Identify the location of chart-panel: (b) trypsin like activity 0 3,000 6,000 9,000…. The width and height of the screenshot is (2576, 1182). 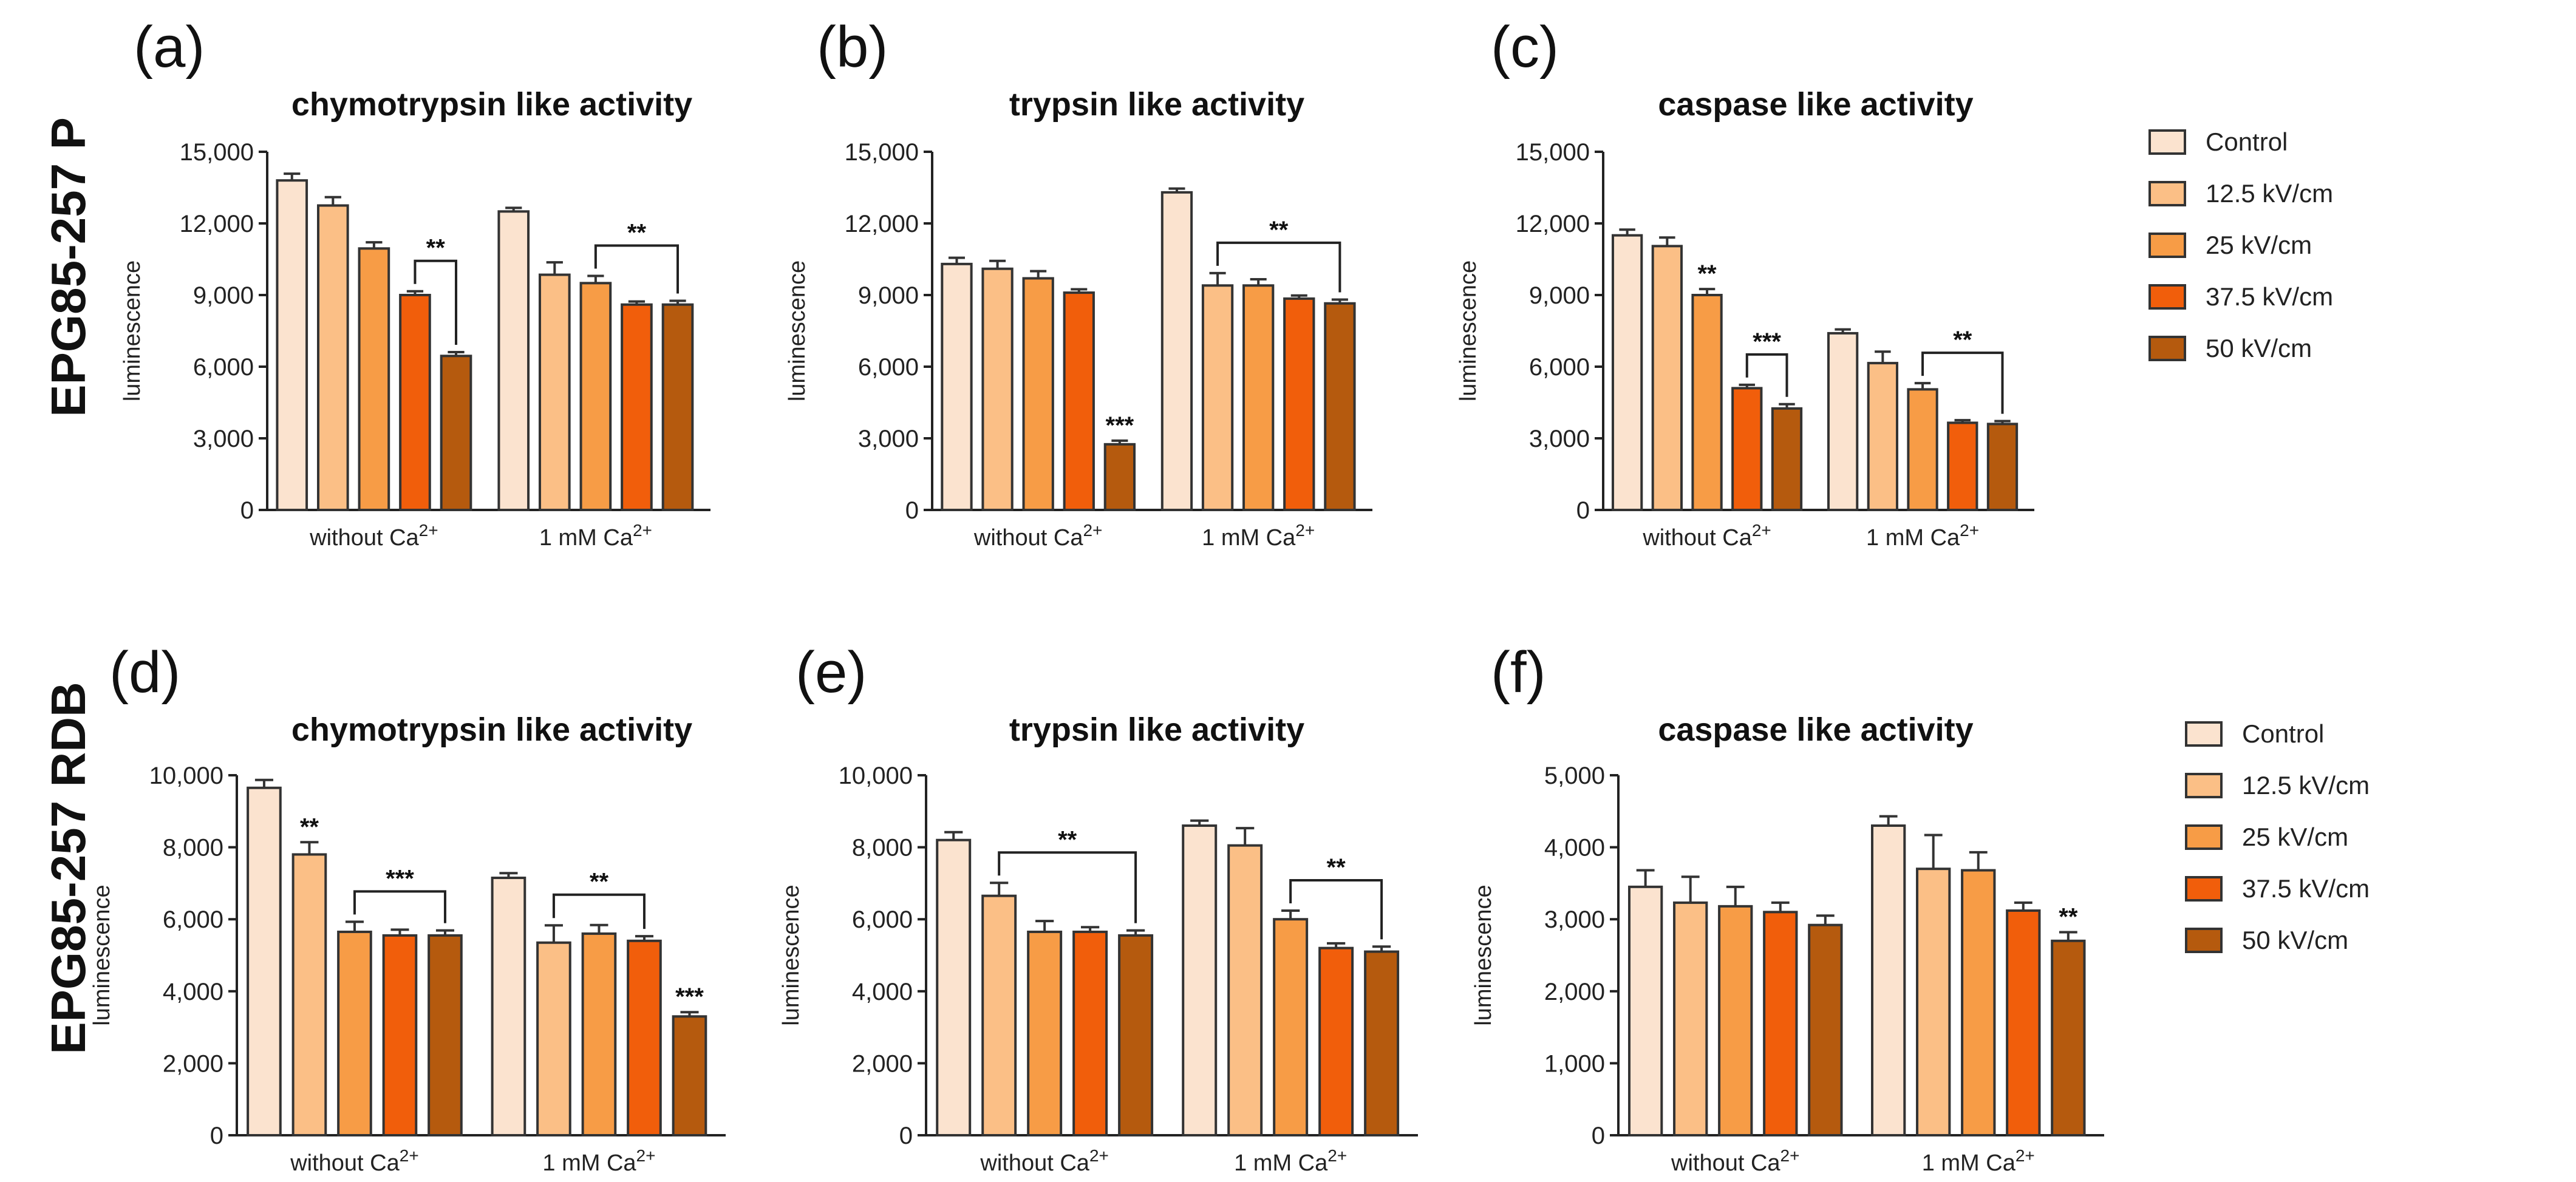
(1079, 283).